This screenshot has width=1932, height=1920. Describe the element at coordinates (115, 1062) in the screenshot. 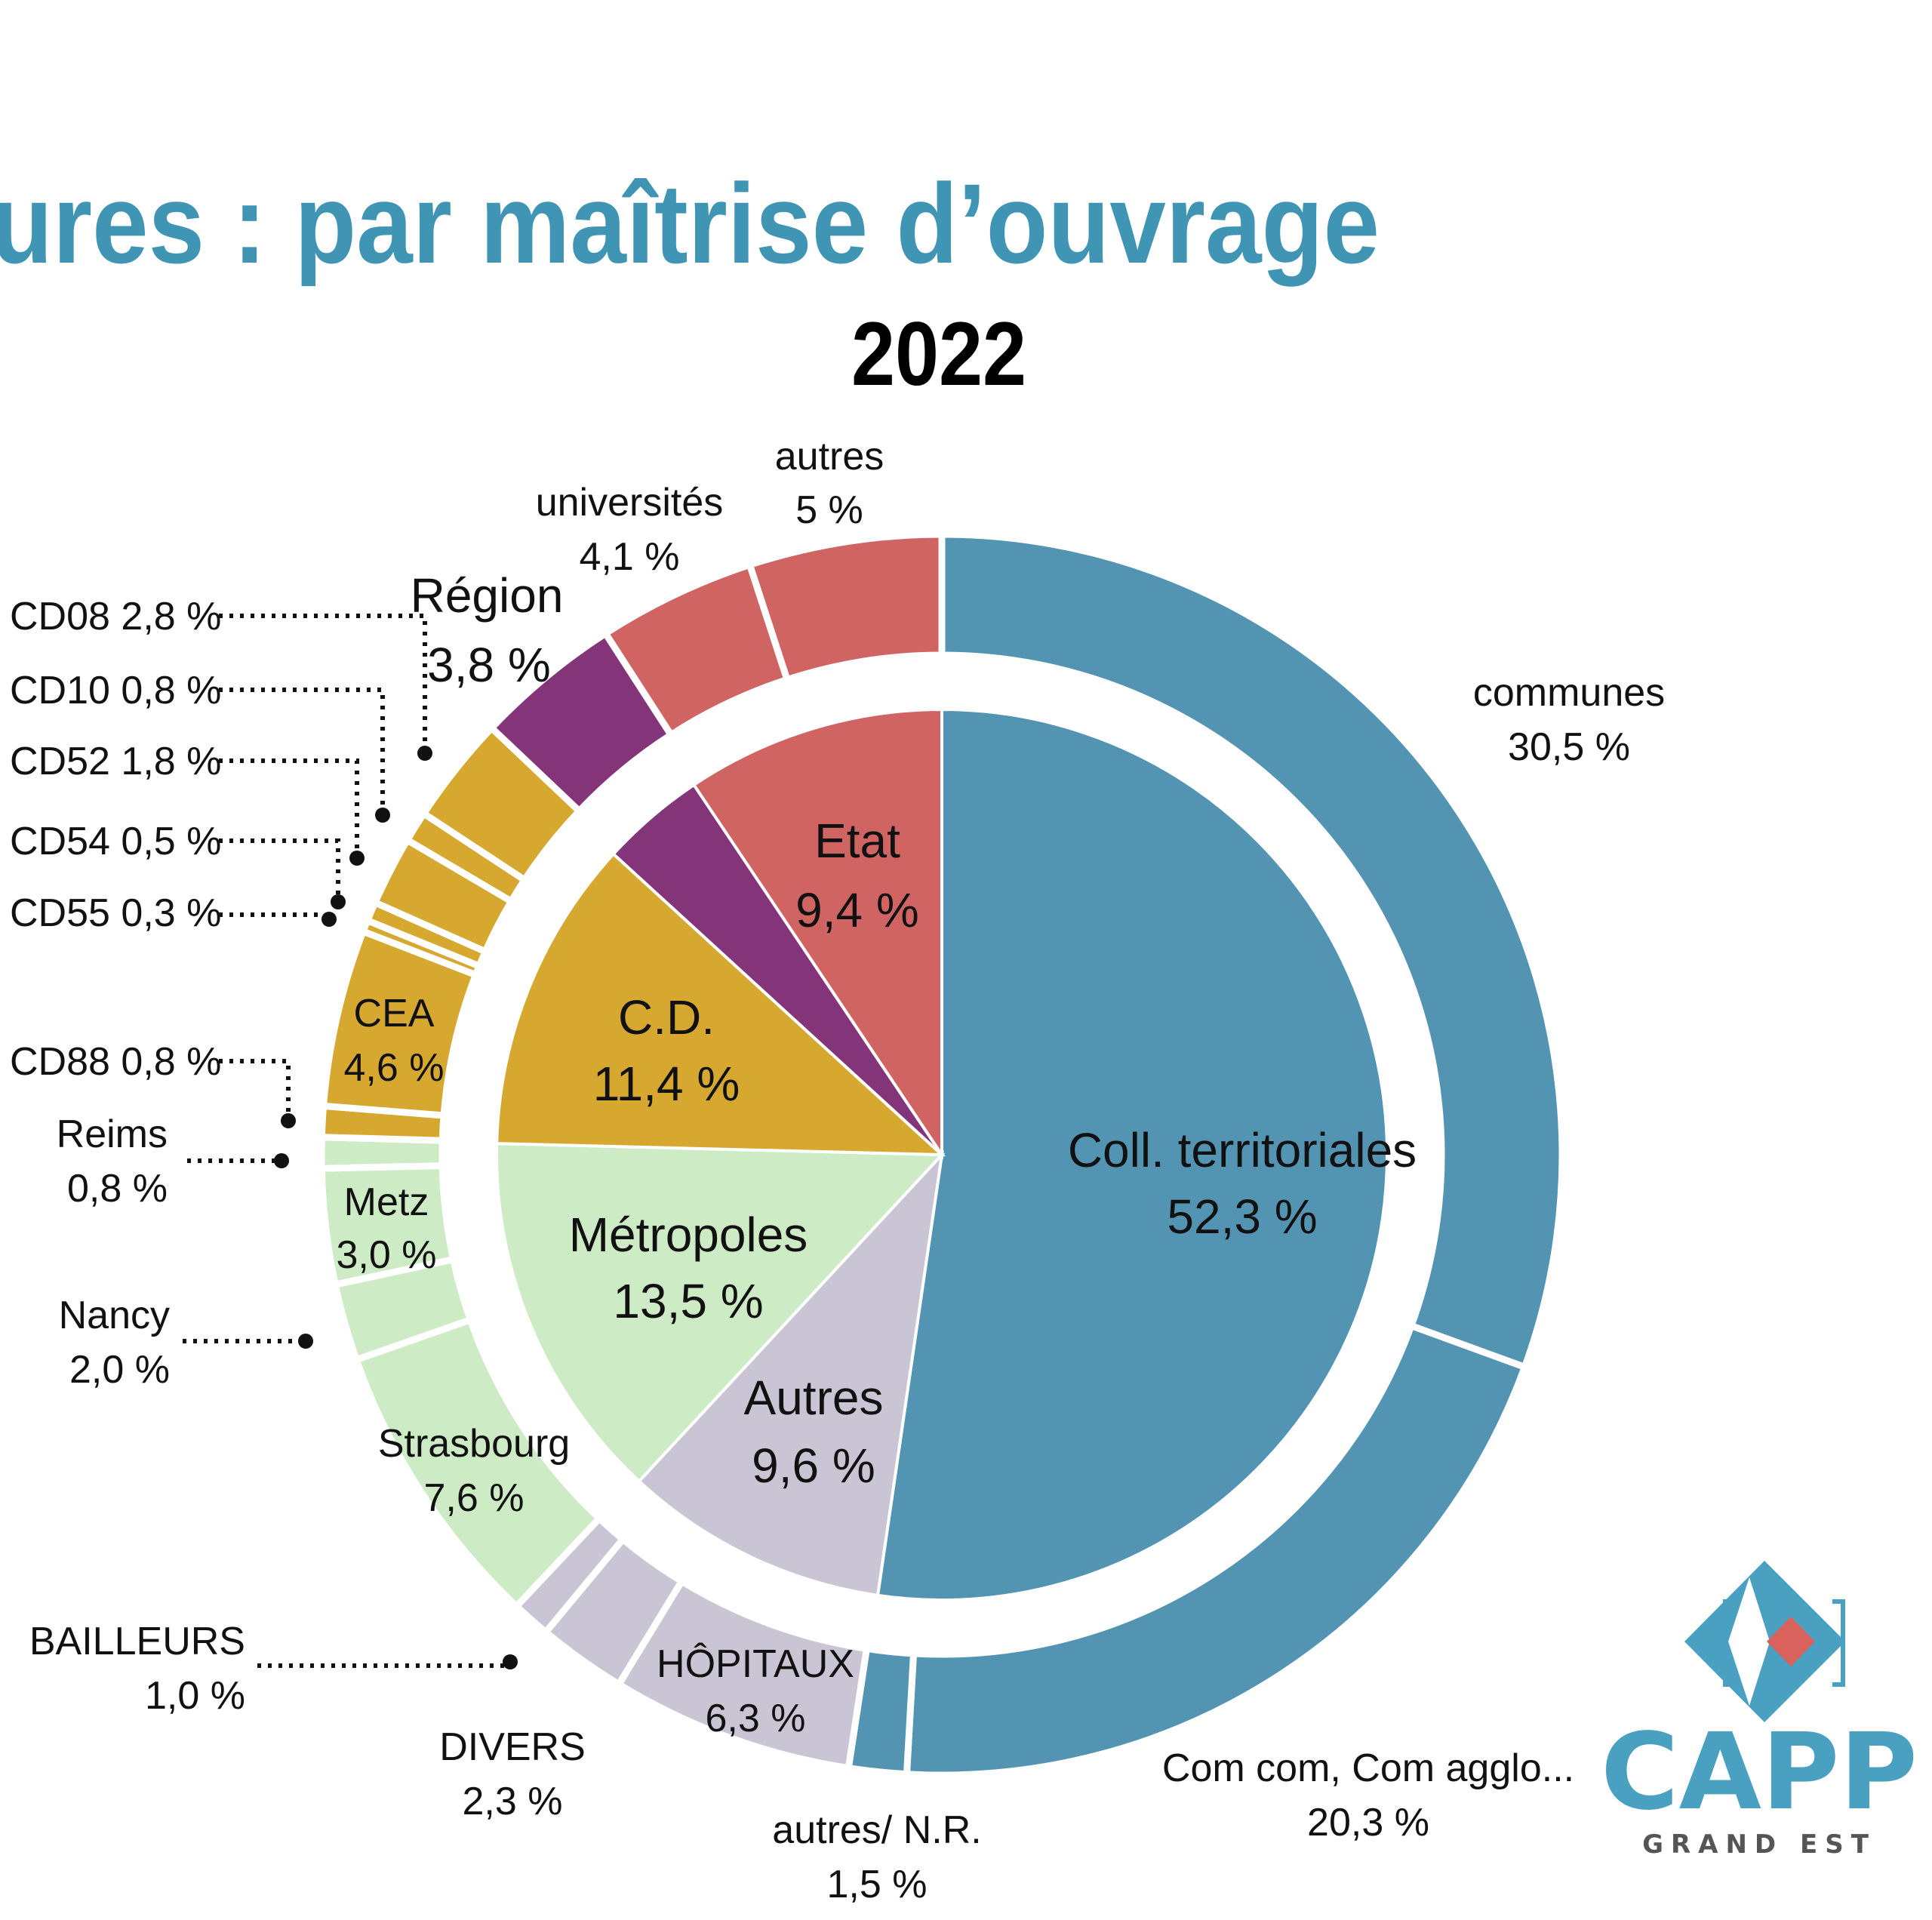

I see `label-cd88: CD88 0,8 %` at that location.